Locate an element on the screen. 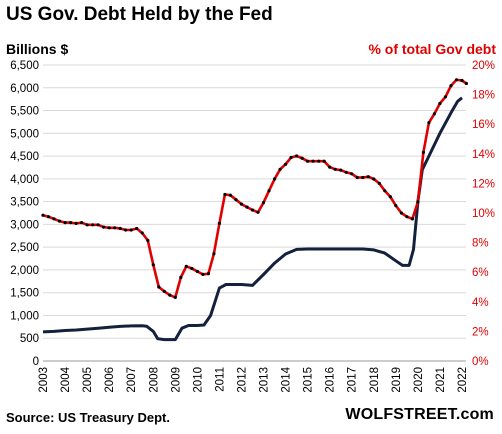 This screenshot has width=502, height=434. left-tick-label: 5,500 is located at coordinates (24, 112).